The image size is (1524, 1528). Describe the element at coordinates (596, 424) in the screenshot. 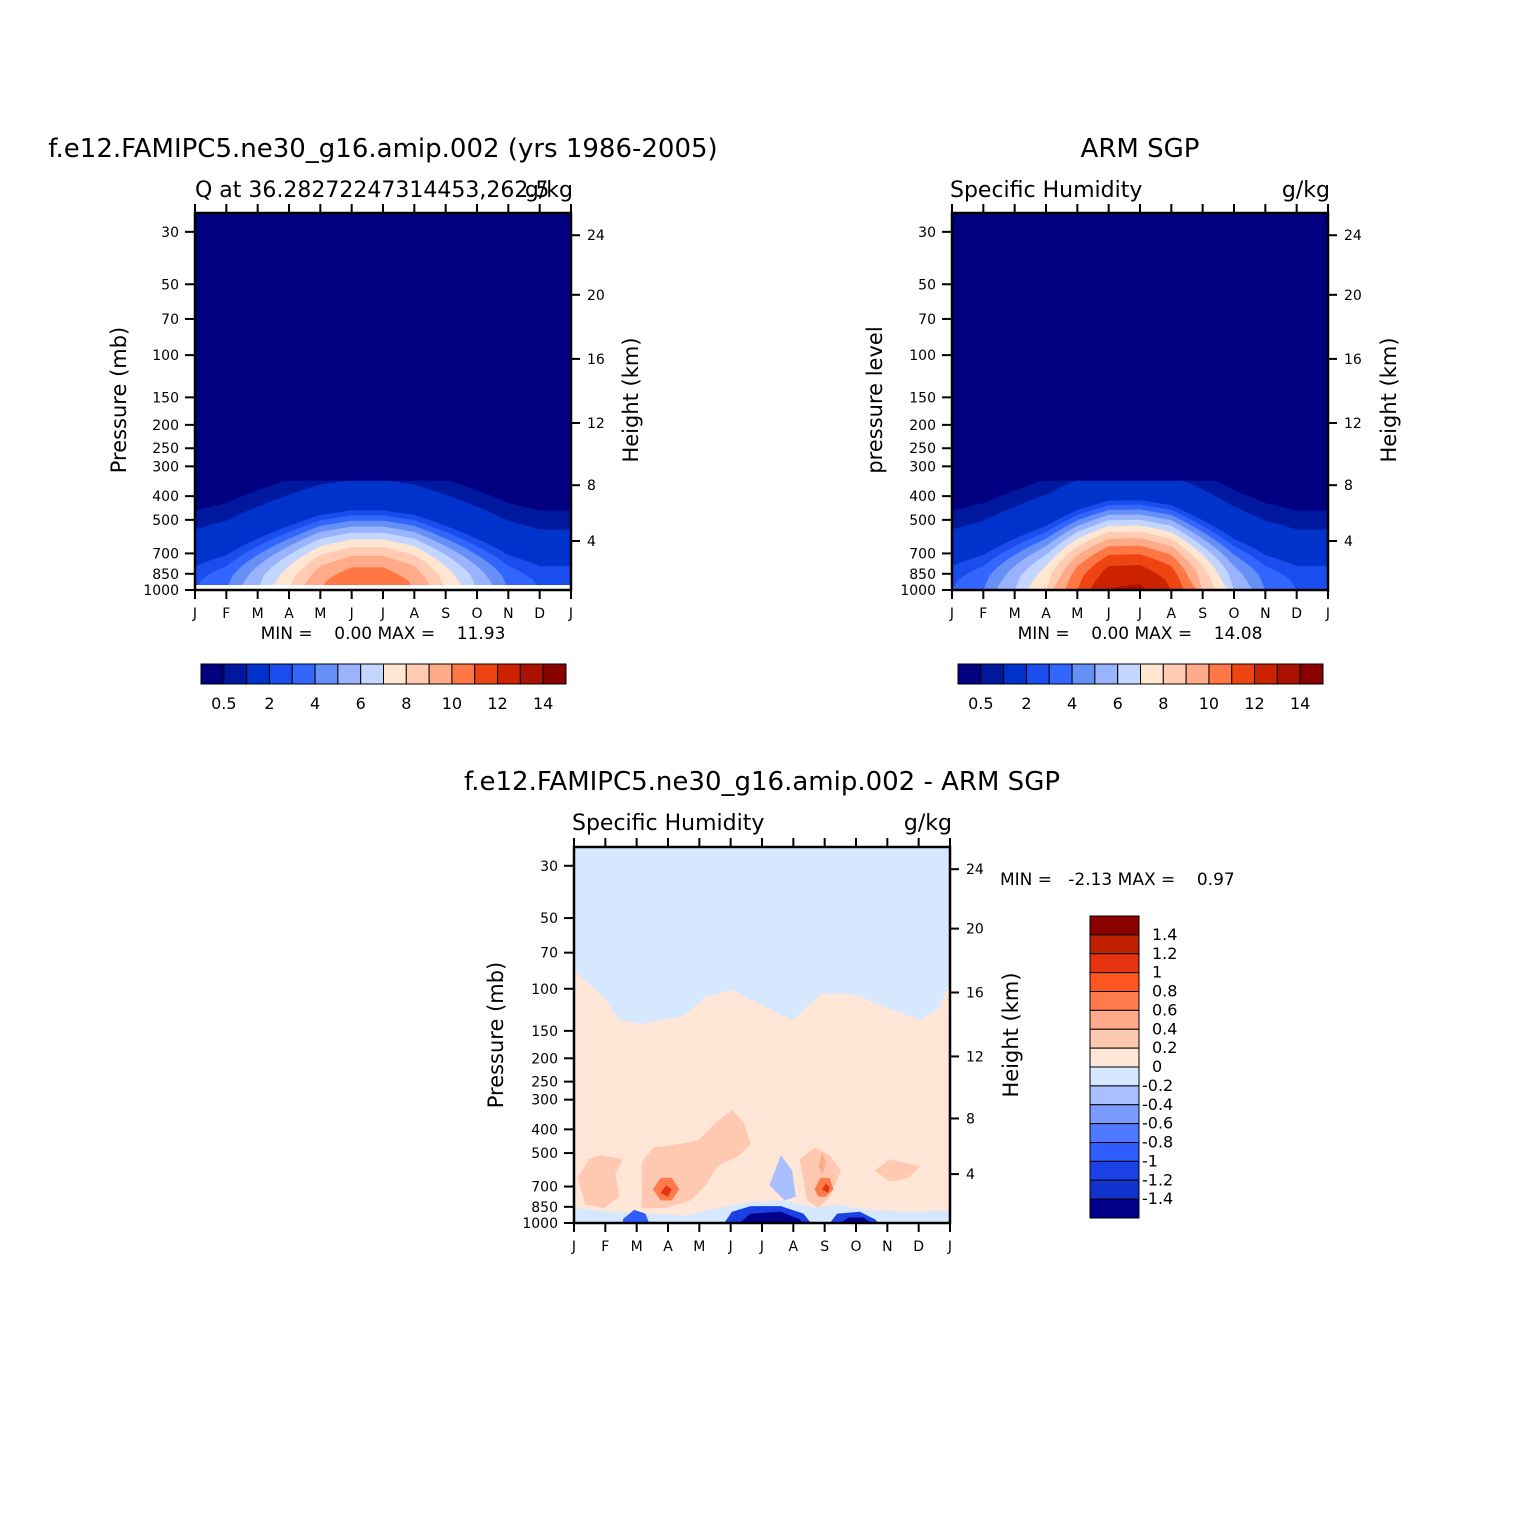

I see `panel-model-y2-tick-label: 12` at that location.